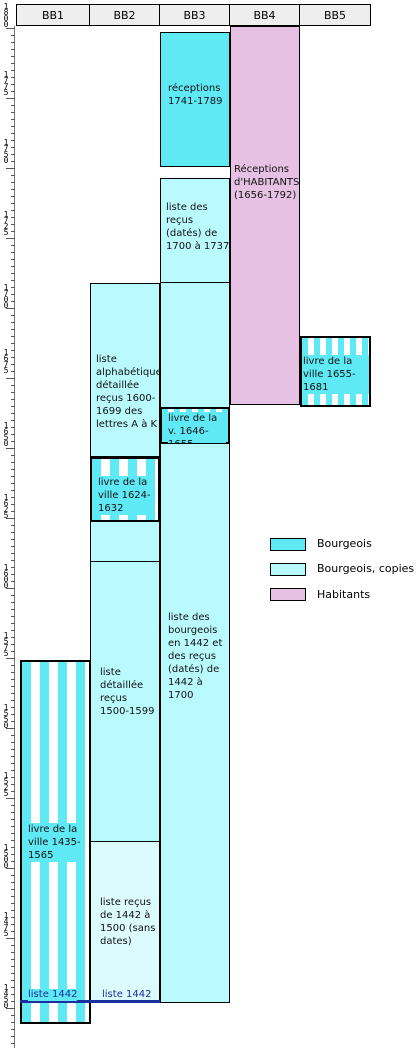 This screenshot has height=1052, width=419. I want to click on bb2-liste-detaillee-block, so click(125, 701).